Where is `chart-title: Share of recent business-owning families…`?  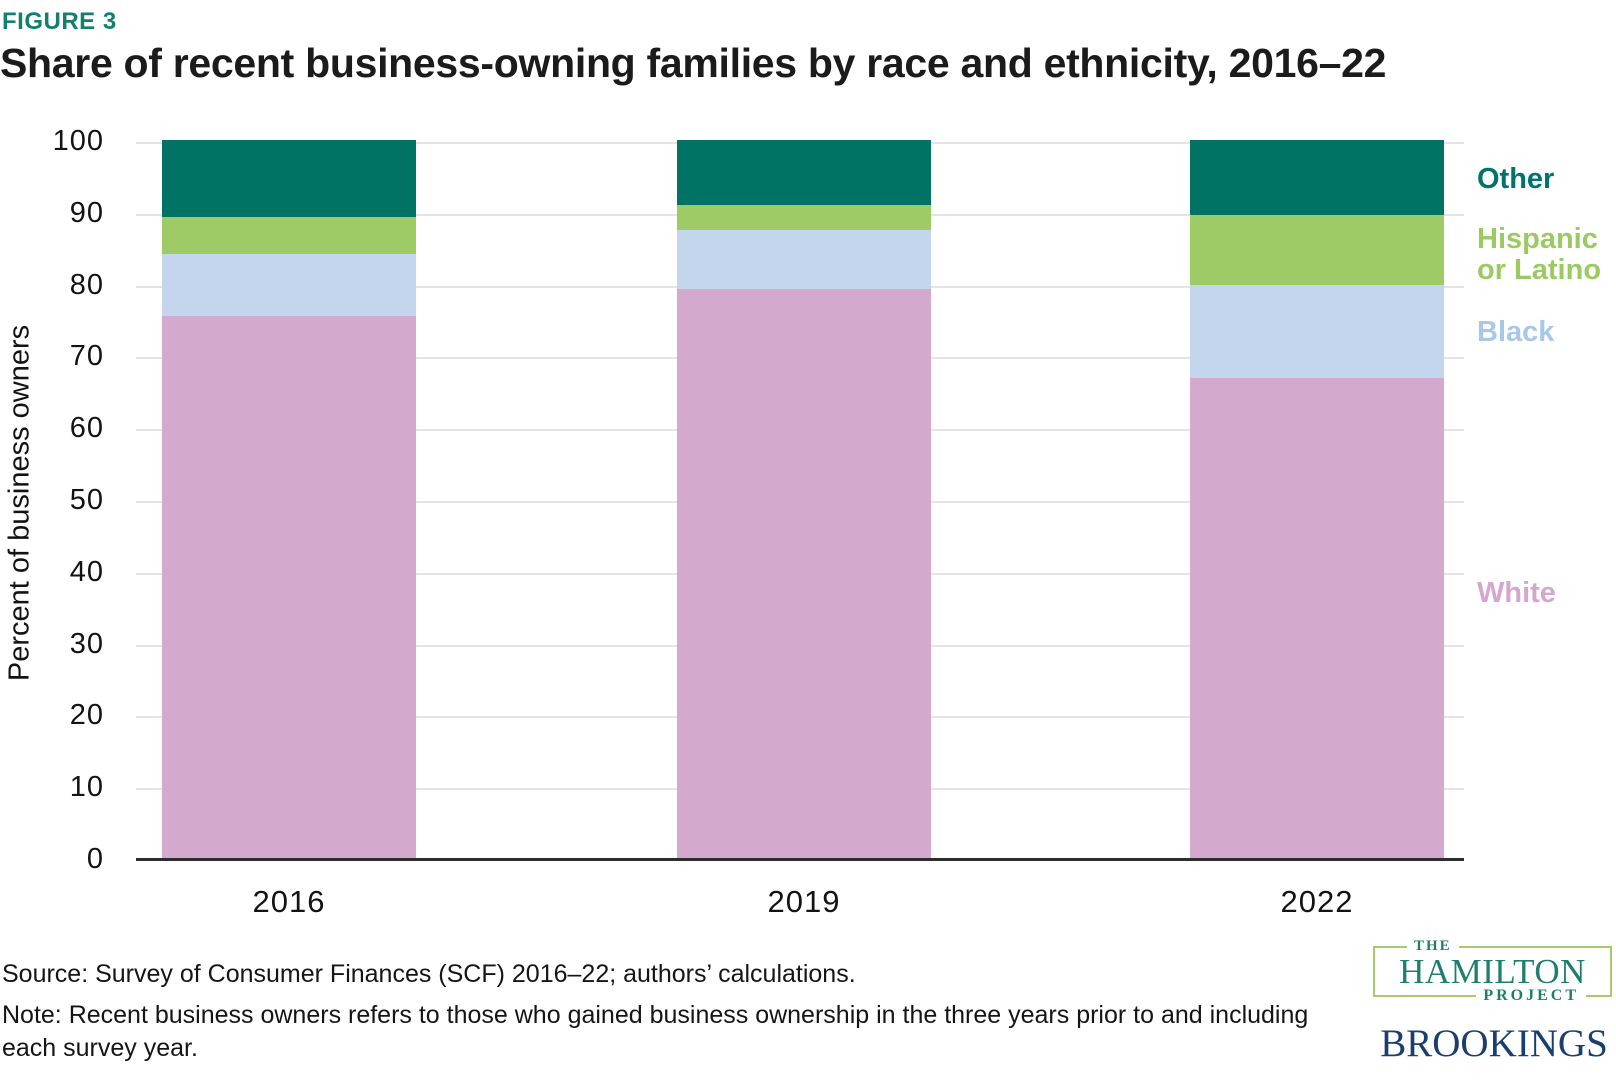 chart-title: Share of recent business-owning families… is located at coordinates (693, 63).